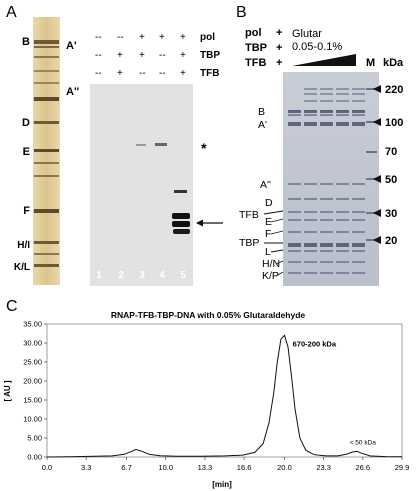 Image resolution: width=416 pixels, height=491 pixels. Describe the element at coordinates (26, 152) in the screenshot. I see `silver-label-e: E` at that location.